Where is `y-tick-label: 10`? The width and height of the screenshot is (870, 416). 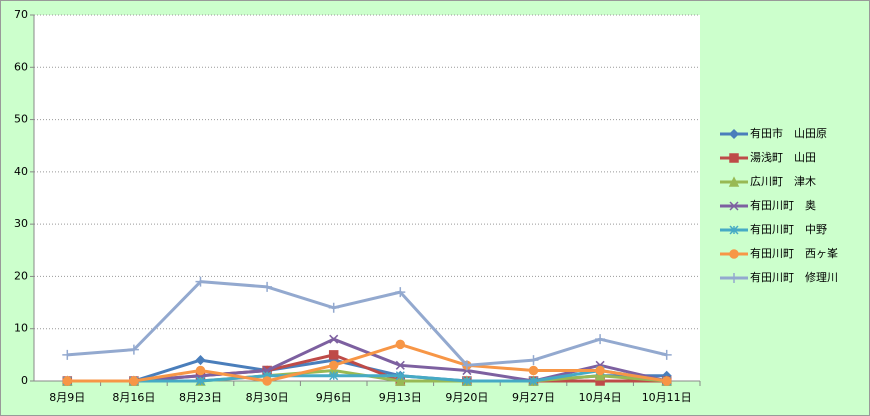
y-tick-label: 10 is located at coordinates (21, 328).